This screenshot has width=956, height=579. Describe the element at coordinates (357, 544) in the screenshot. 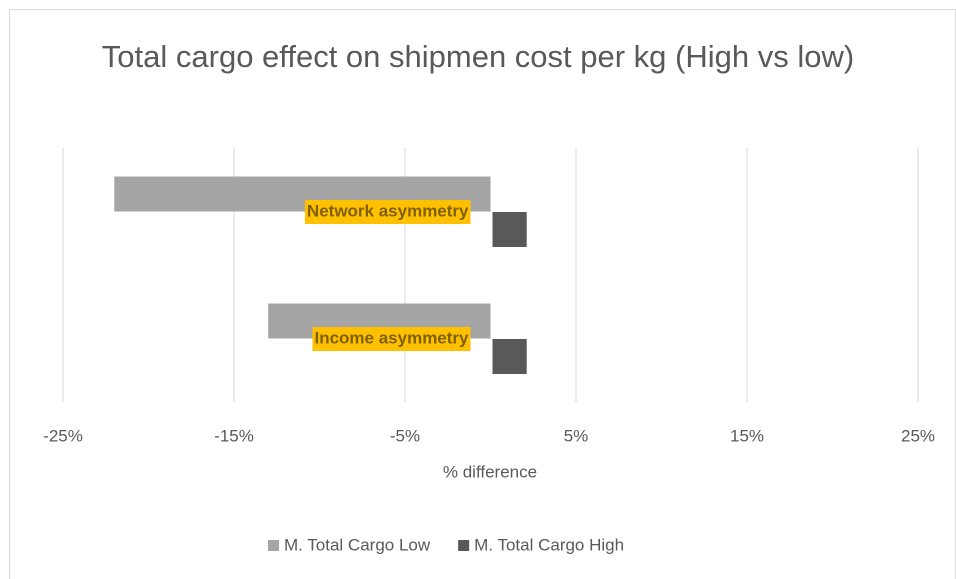

I see `legend-label: M. Total Cargo Low` at that location.